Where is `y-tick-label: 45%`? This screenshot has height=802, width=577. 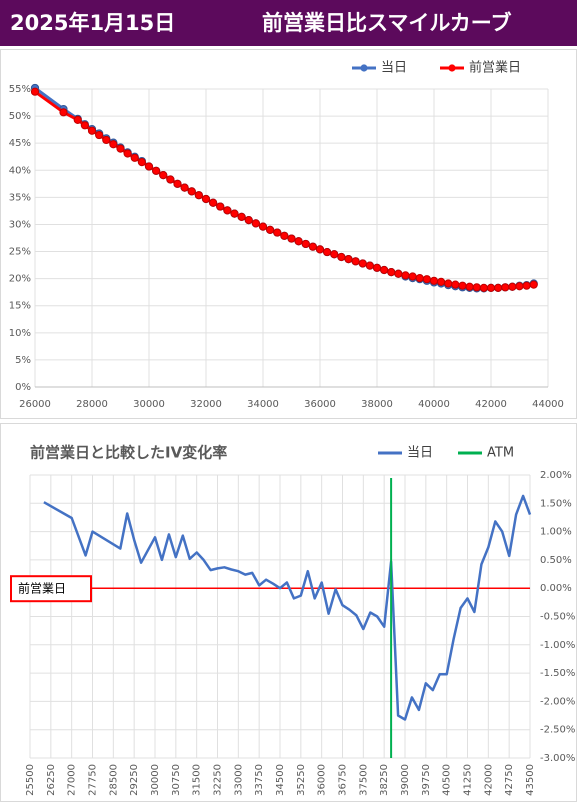 y-tick-label: 45% is located at coordinates (20, 143).